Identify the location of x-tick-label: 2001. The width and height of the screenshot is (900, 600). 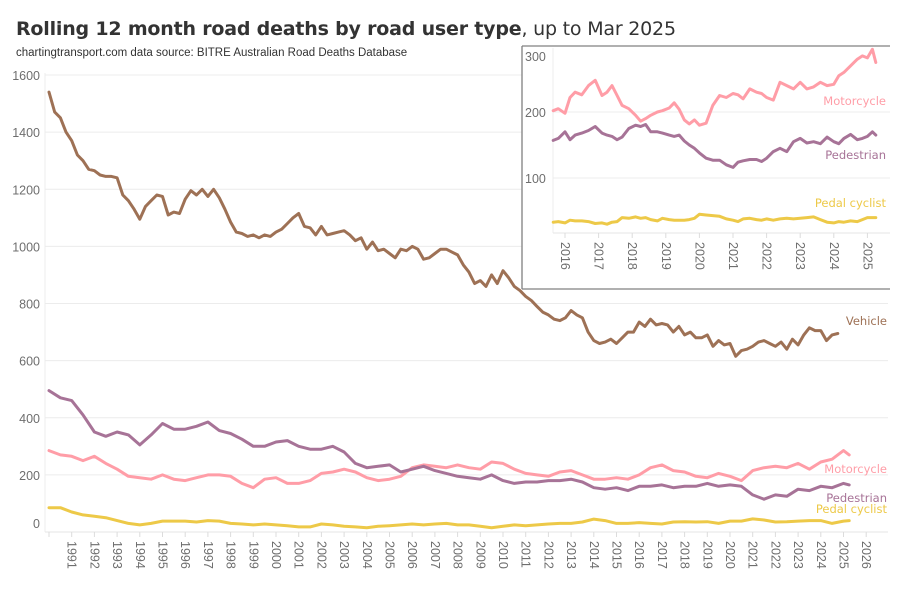
(299, 555).